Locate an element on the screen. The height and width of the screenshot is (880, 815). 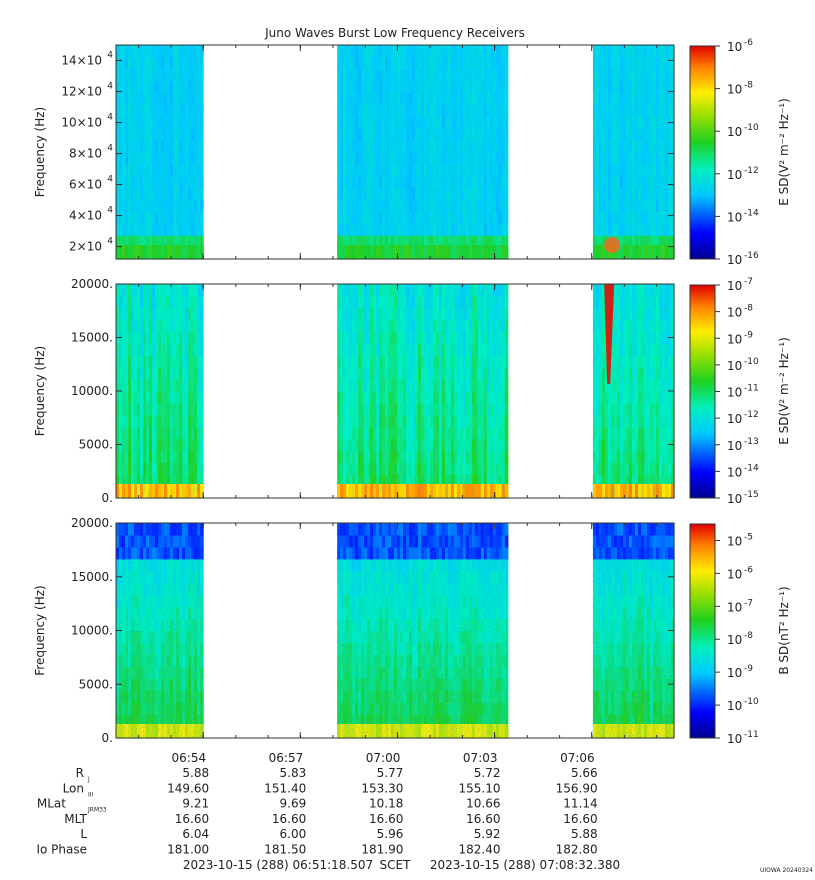
y-tick-label: 6×10 is located at coordinates (85, 185).